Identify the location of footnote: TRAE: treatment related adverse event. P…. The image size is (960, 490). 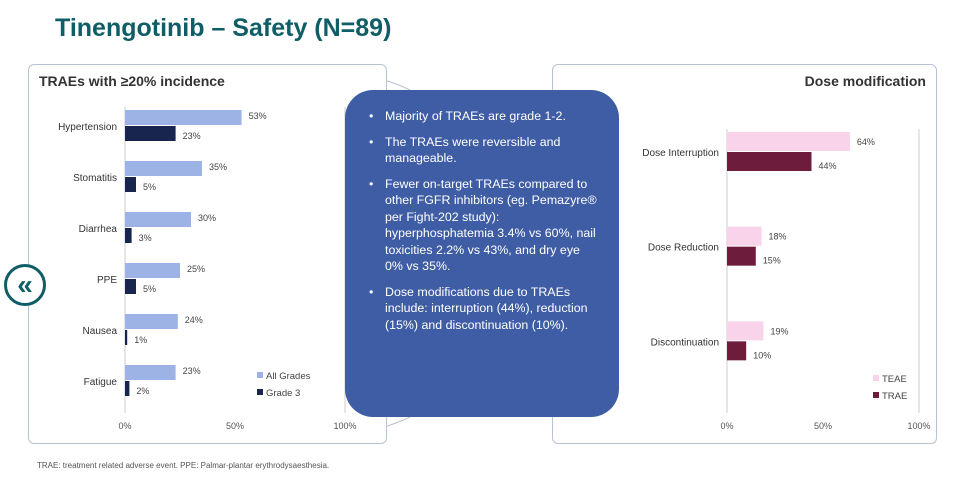
(183, 465).